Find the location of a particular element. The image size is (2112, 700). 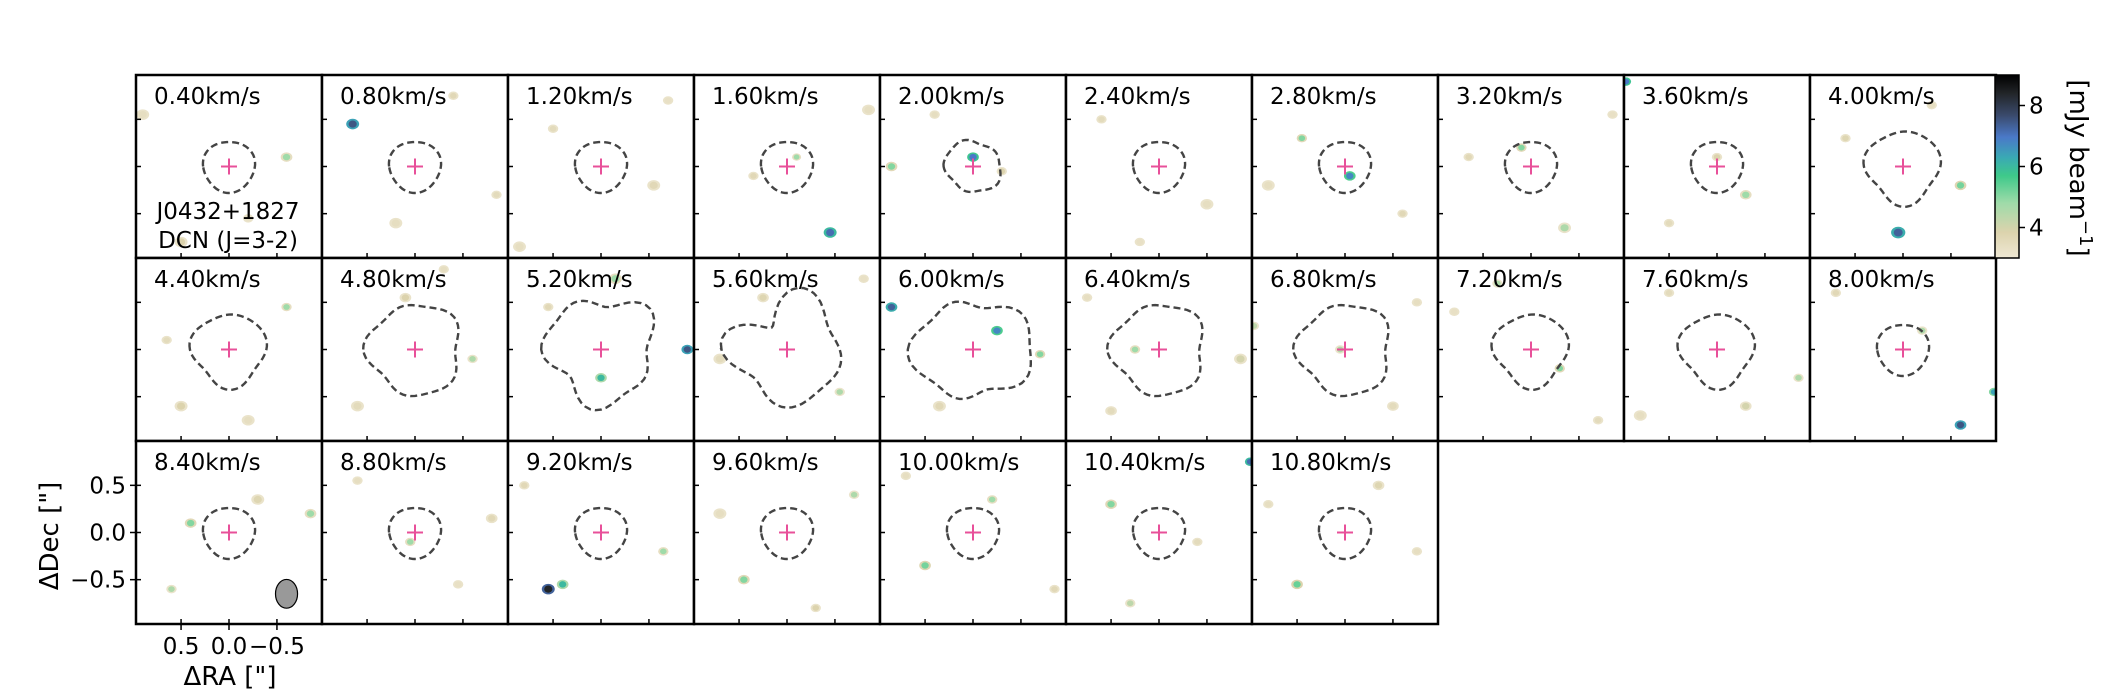

channel-panel: 1.60km/s is located at coordinates (787, 166).